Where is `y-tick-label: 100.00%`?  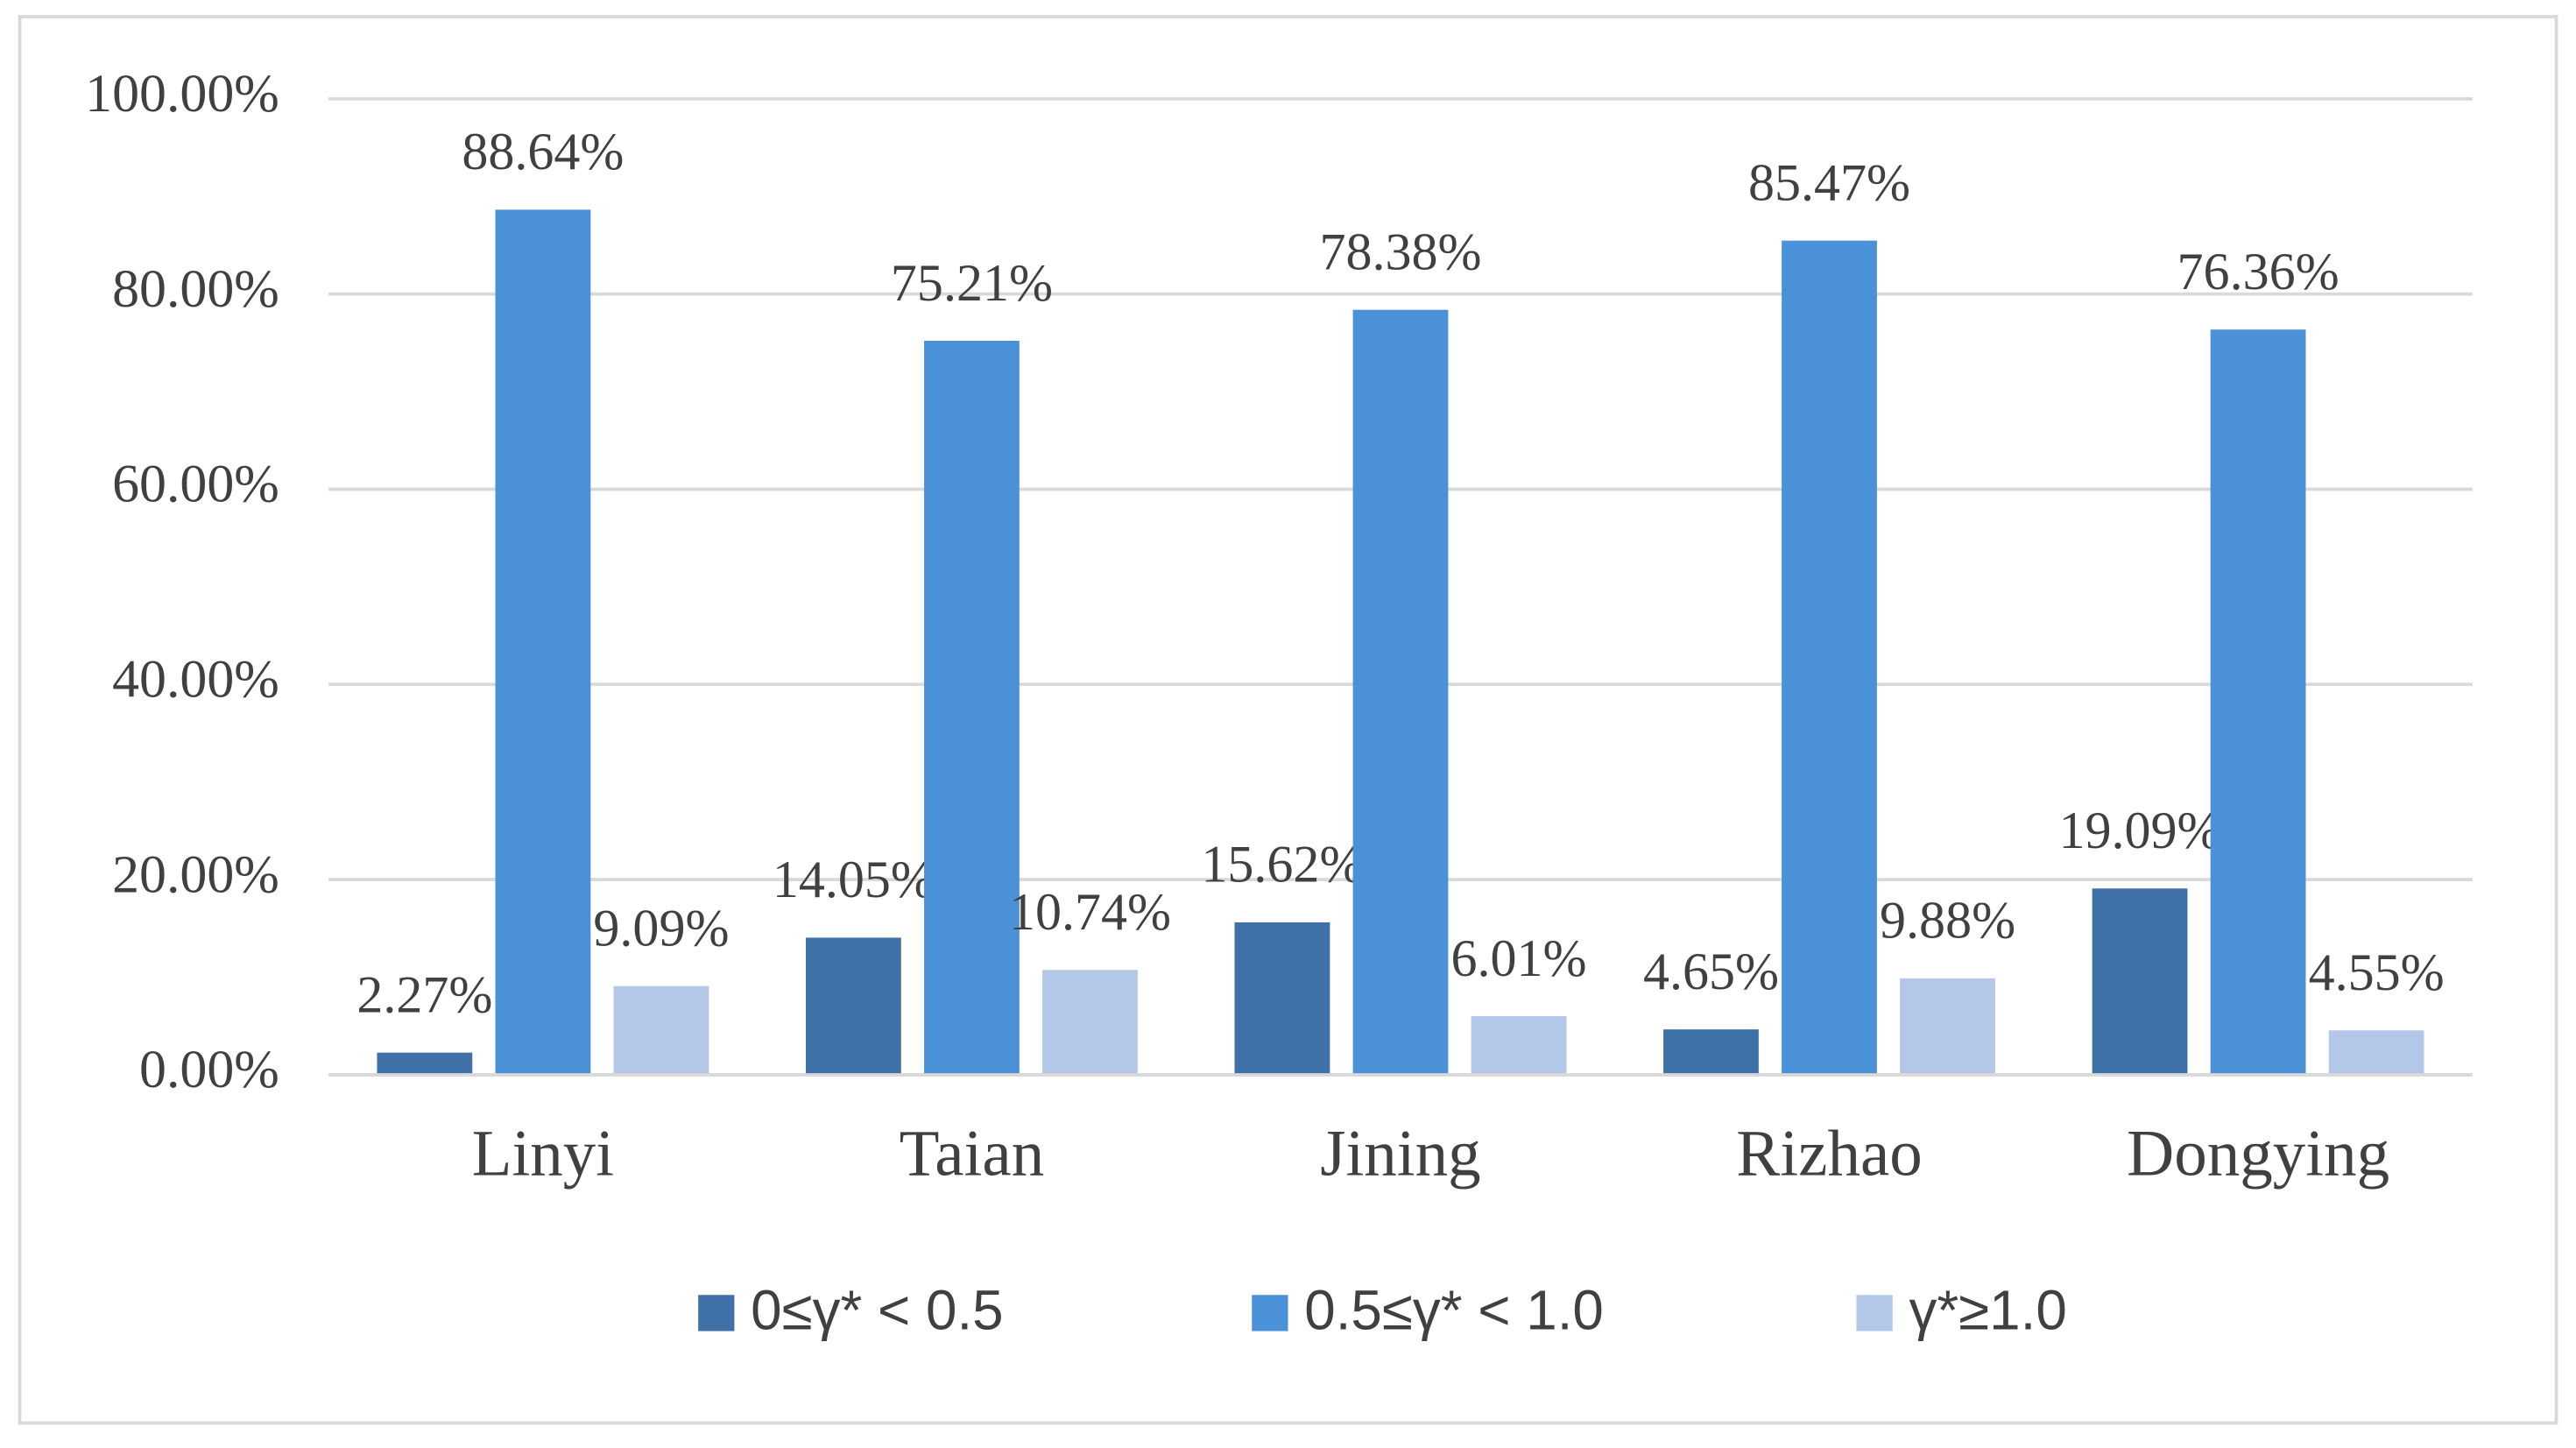
y-tick-label: 100.00% is located at coordinates (182, 94).